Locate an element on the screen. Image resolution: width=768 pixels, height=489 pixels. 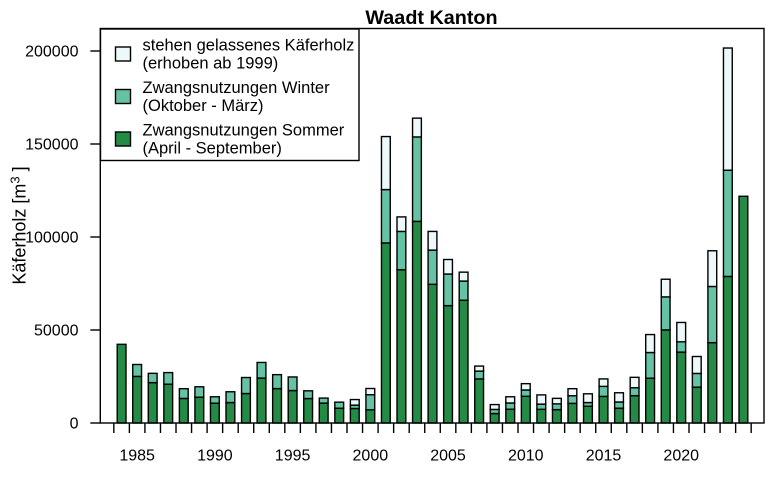
svg-text: 100000 is located at coordinates (51, 238).